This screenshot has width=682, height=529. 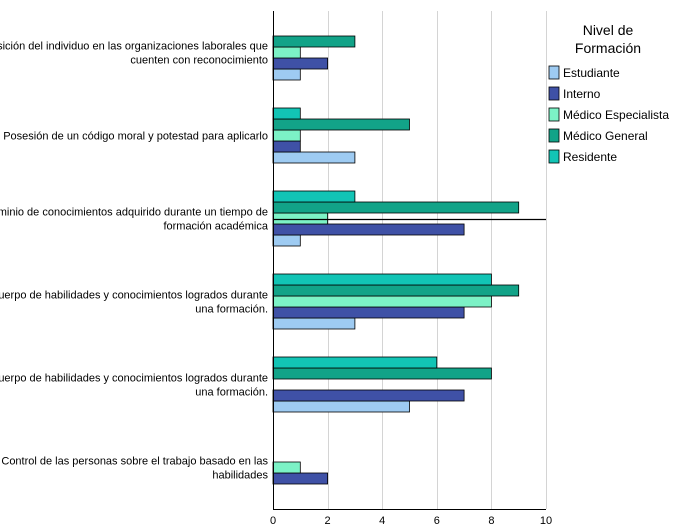 I want to click on legend-title-line-2: Formación, so click(x=608, y=48).